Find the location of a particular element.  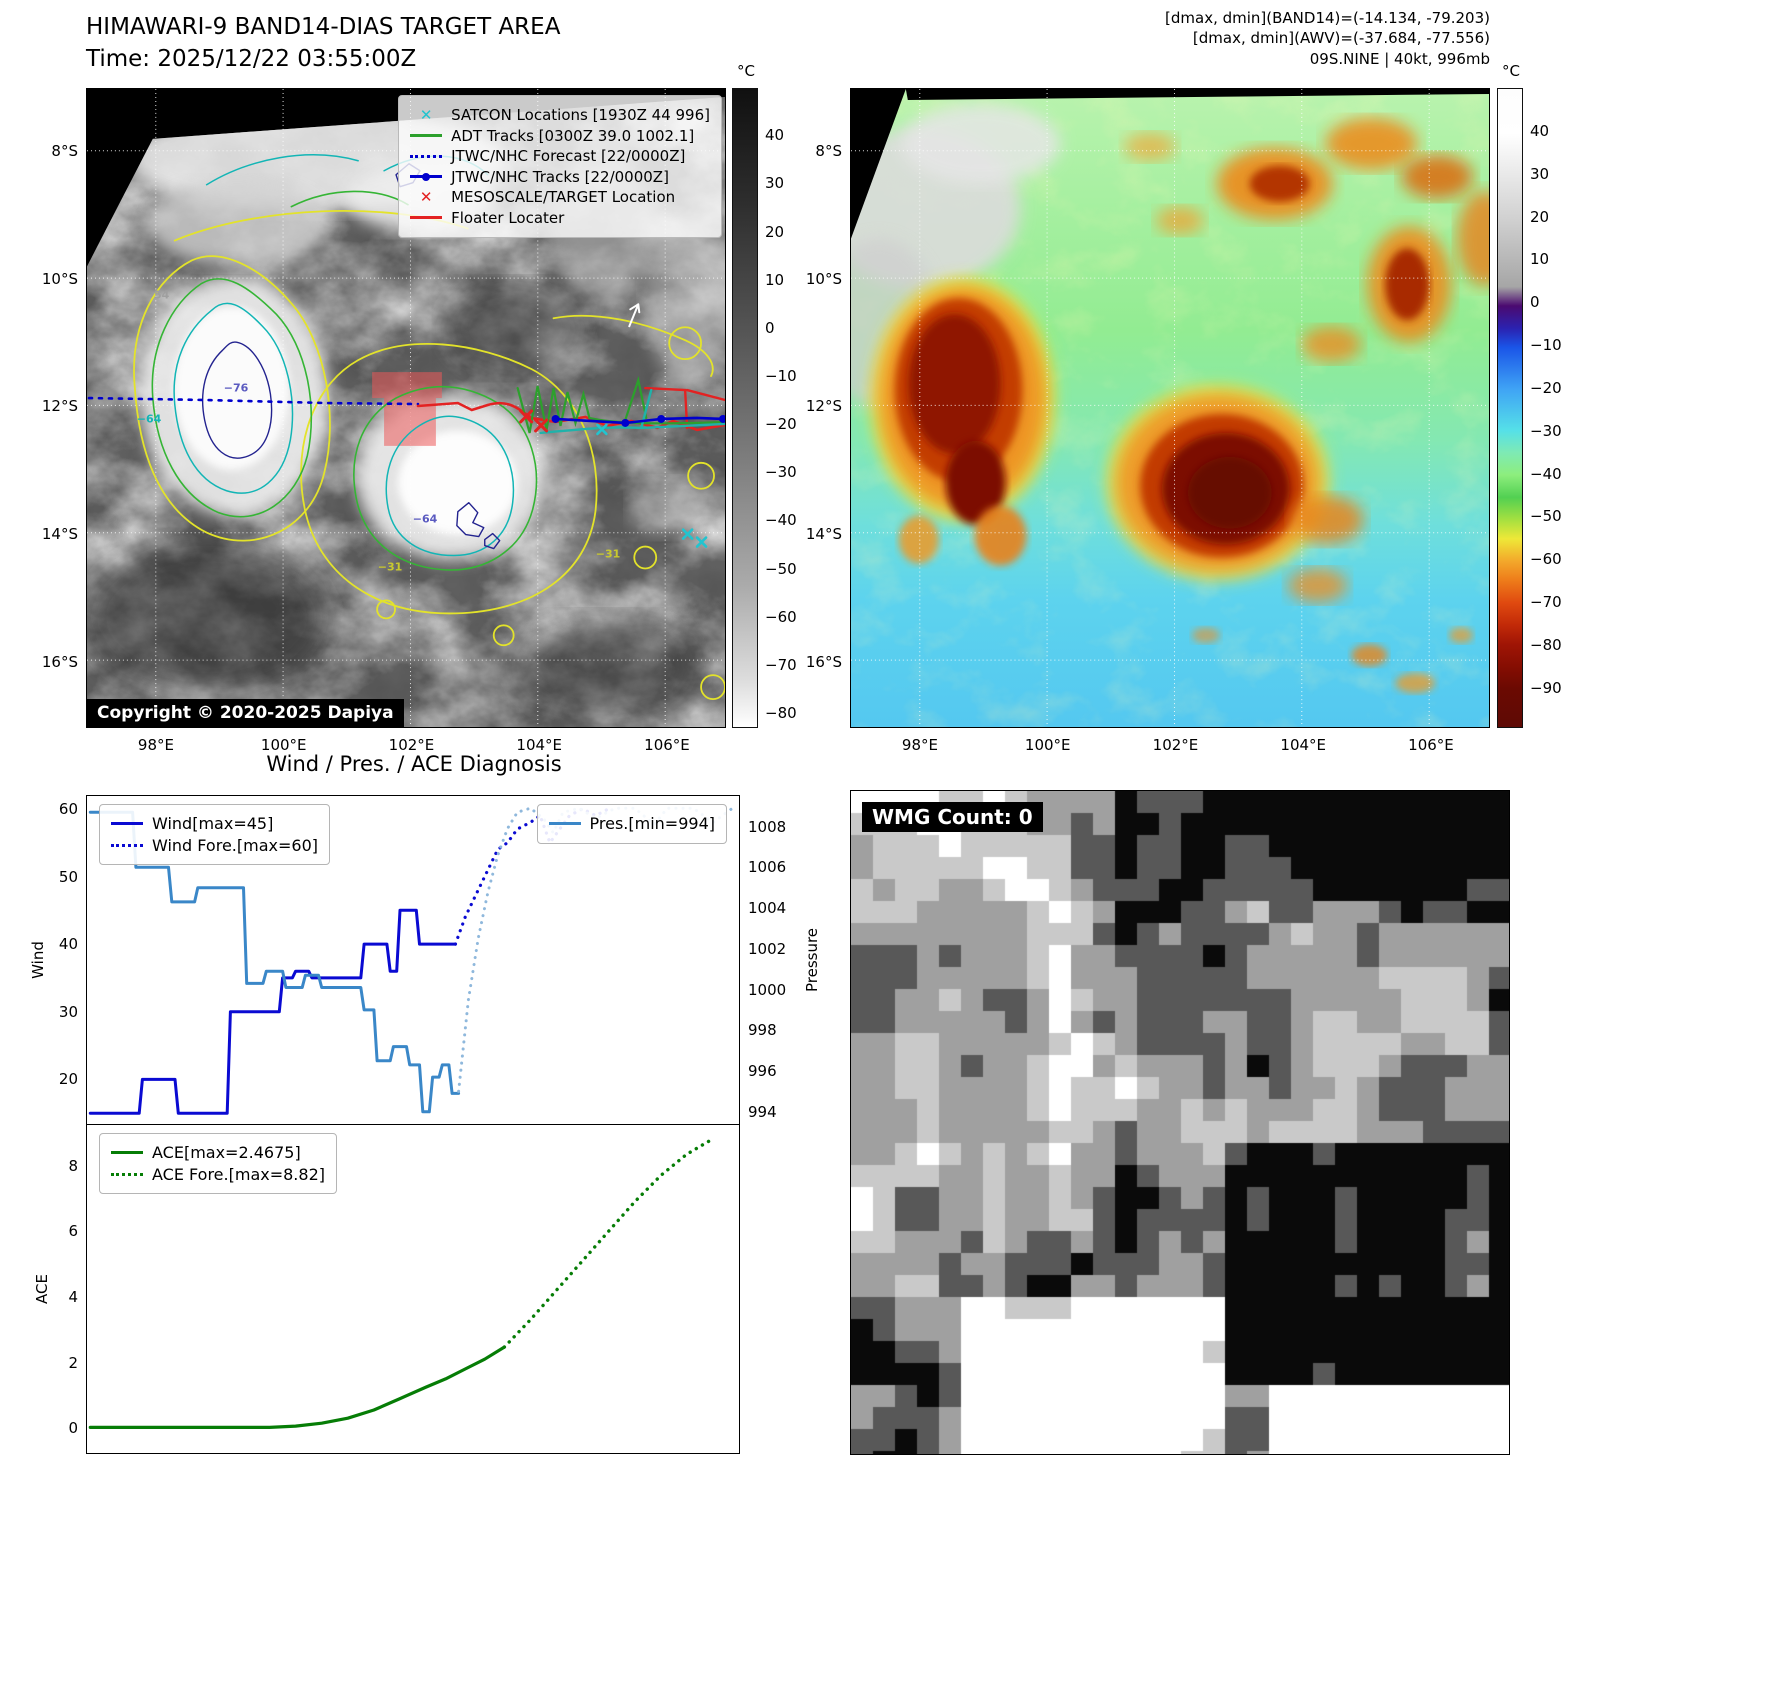

jtwc-track-markers is located at coordinates (638, 420).